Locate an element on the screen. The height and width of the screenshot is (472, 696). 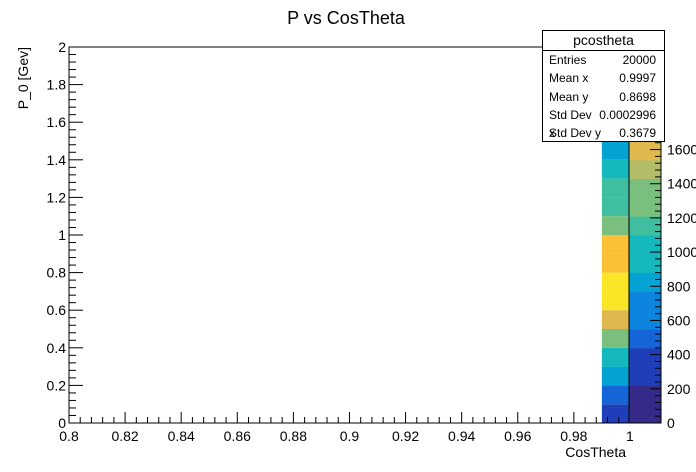
stats-value: 0.9997 is located at coordinates (637, 78).